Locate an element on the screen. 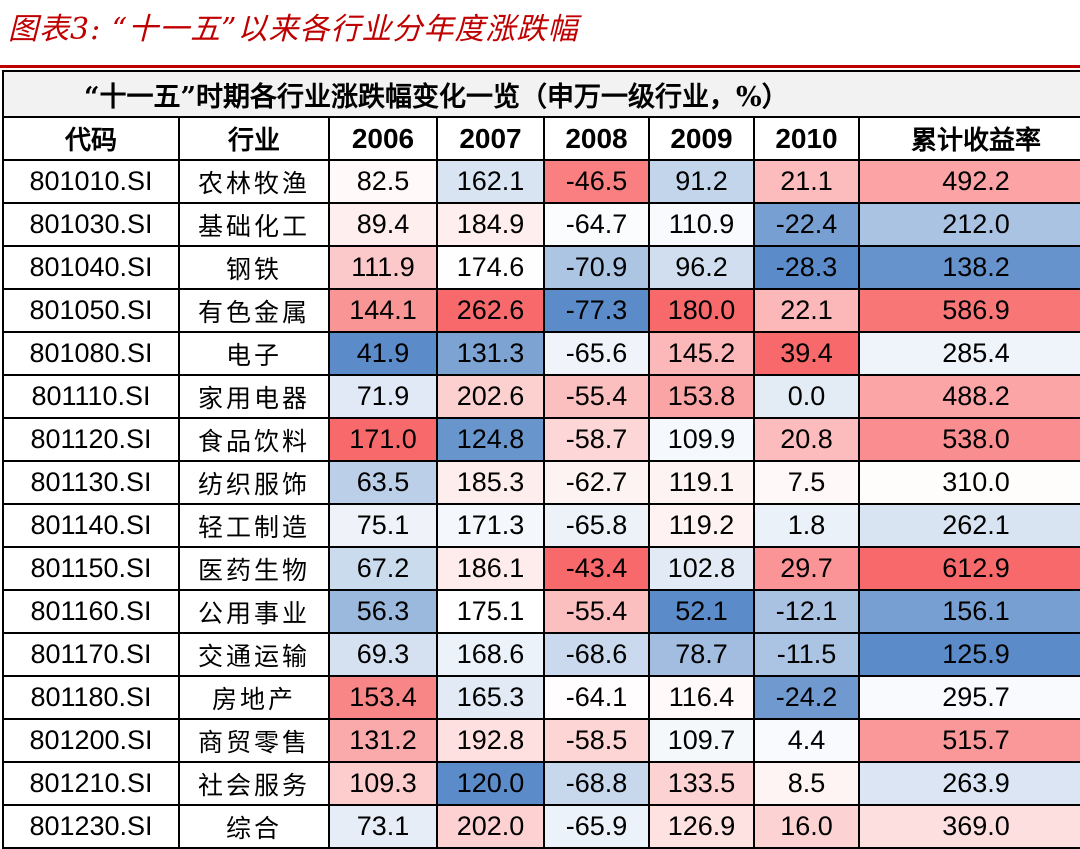 Image resolution: width=1080 pixels, height=849 pixels. value-cell: -65.9 is located at coordinates (596, 826).